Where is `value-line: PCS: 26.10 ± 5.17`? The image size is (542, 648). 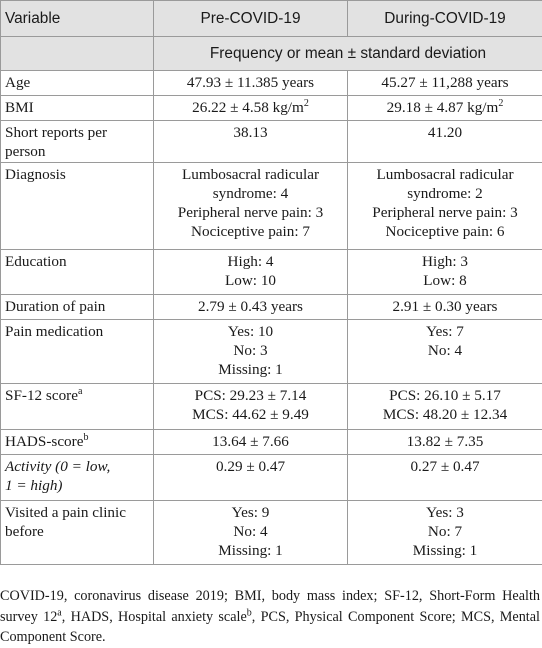 value-line: PCS: 26.10 ± 5.17 is located at coordinates (445, 395).